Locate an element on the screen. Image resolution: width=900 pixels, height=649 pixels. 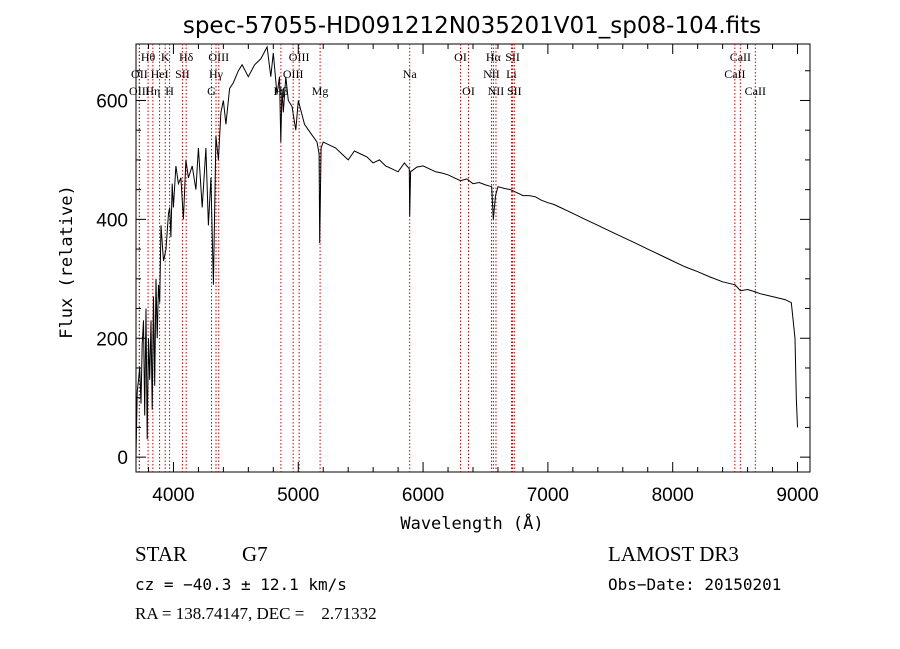
radec-text: RA = 138.74147, DEC = 2.71332 is located at coordinates (256, 613).